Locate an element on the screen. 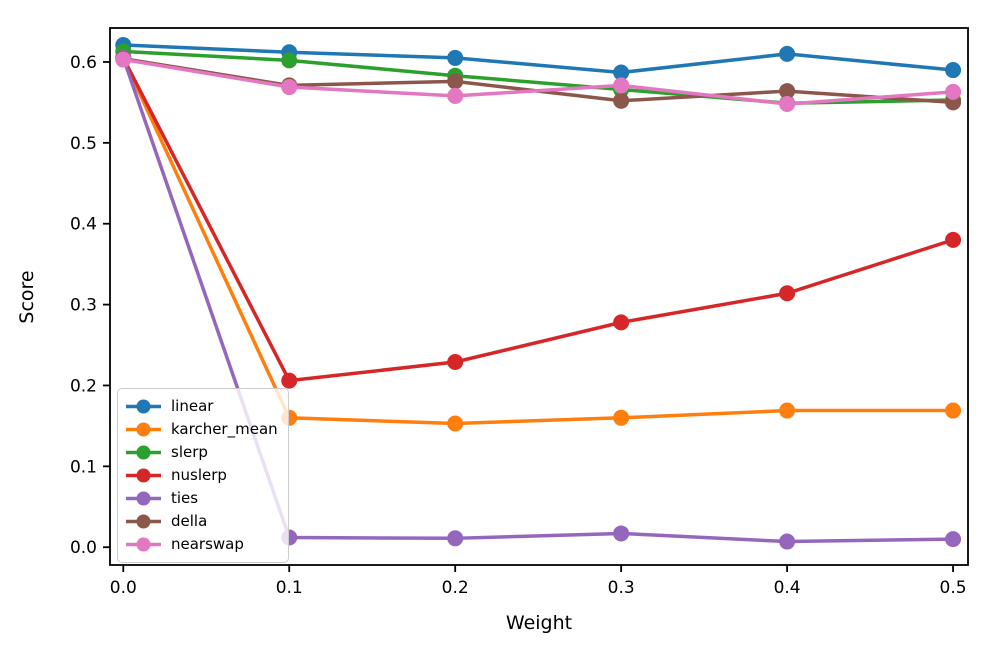 This screenshot has width=997, height=664. legend-item-della: della is located at coordinates (201, 521).